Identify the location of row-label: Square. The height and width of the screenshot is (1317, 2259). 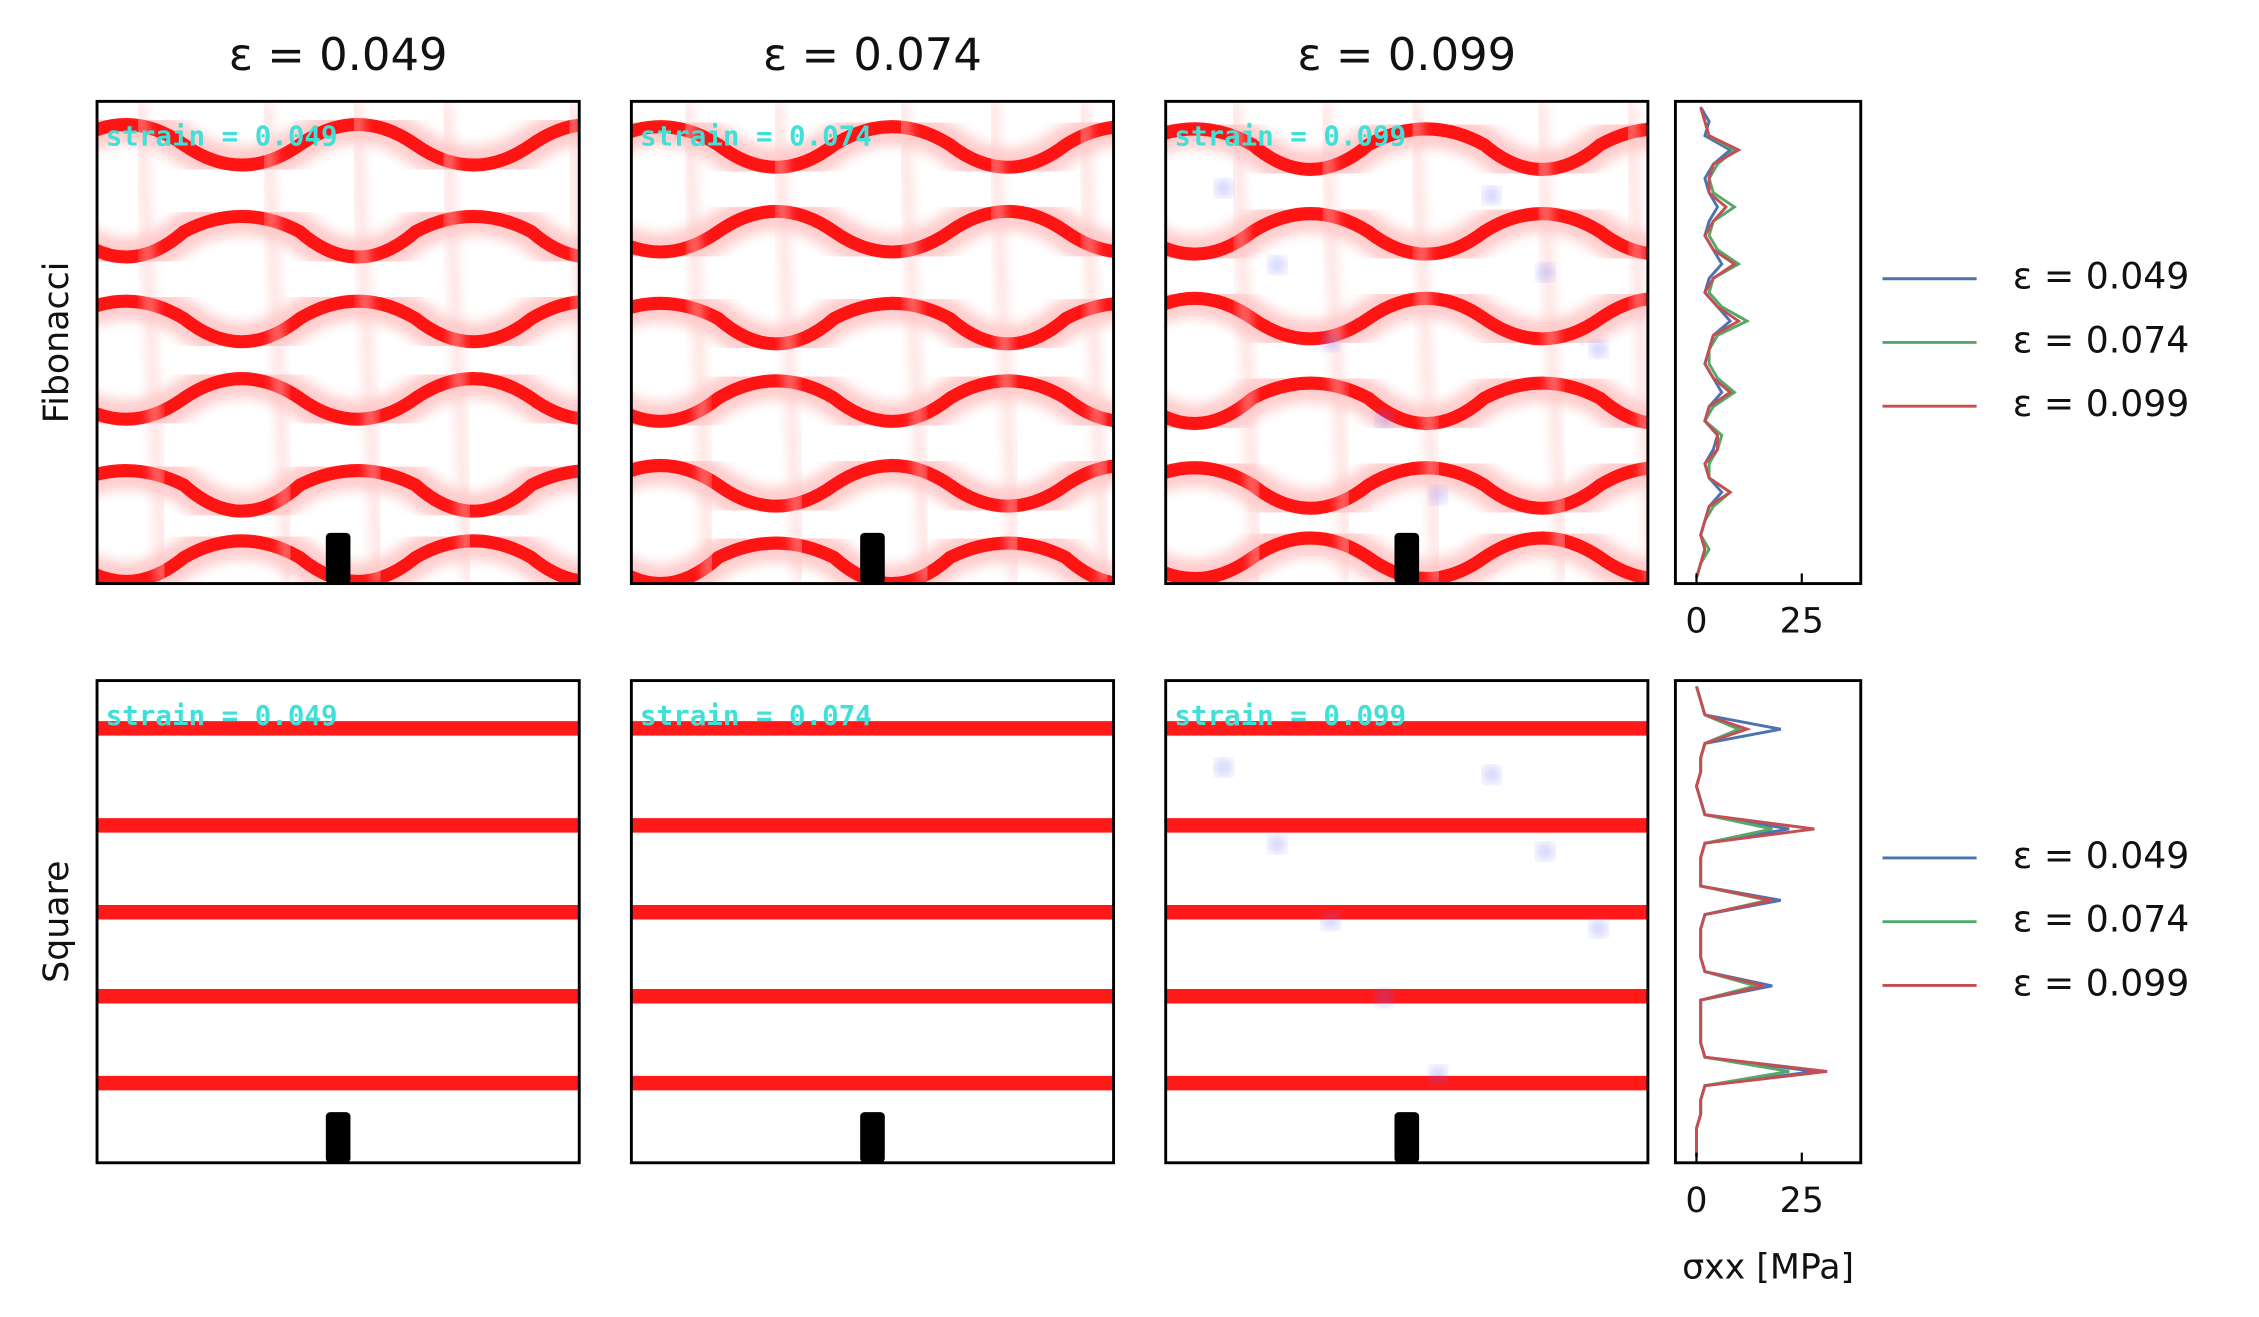
(57, 922).